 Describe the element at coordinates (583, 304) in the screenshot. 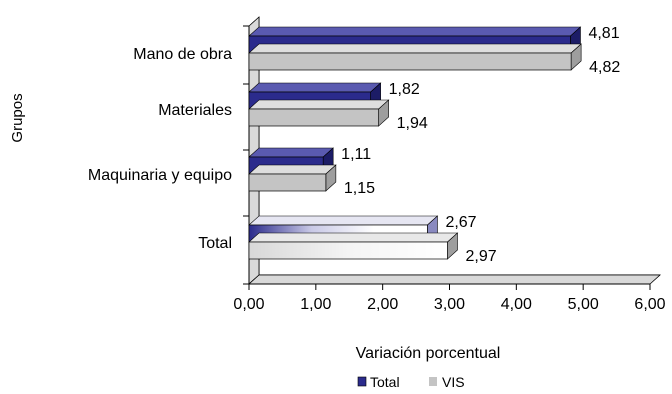

I see `x-tick-label: 5,00` at that location.